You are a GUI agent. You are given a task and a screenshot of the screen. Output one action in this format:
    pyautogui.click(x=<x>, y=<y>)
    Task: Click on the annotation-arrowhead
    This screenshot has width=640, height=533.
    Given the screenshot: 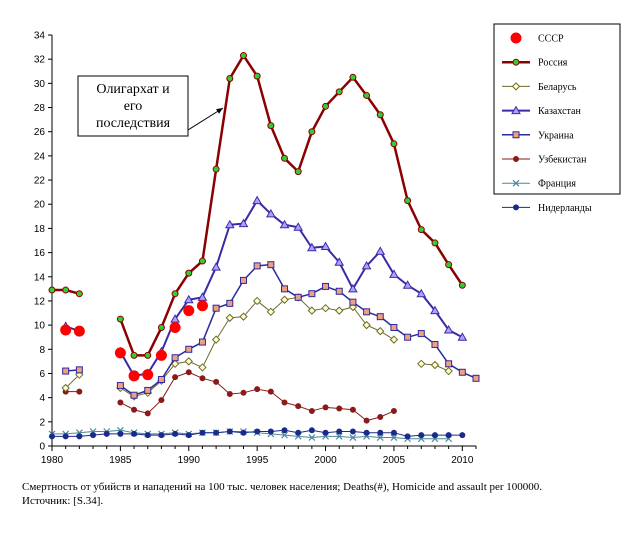 What is the action you would take?
    pyautogui.click(x=219, y=111)
    